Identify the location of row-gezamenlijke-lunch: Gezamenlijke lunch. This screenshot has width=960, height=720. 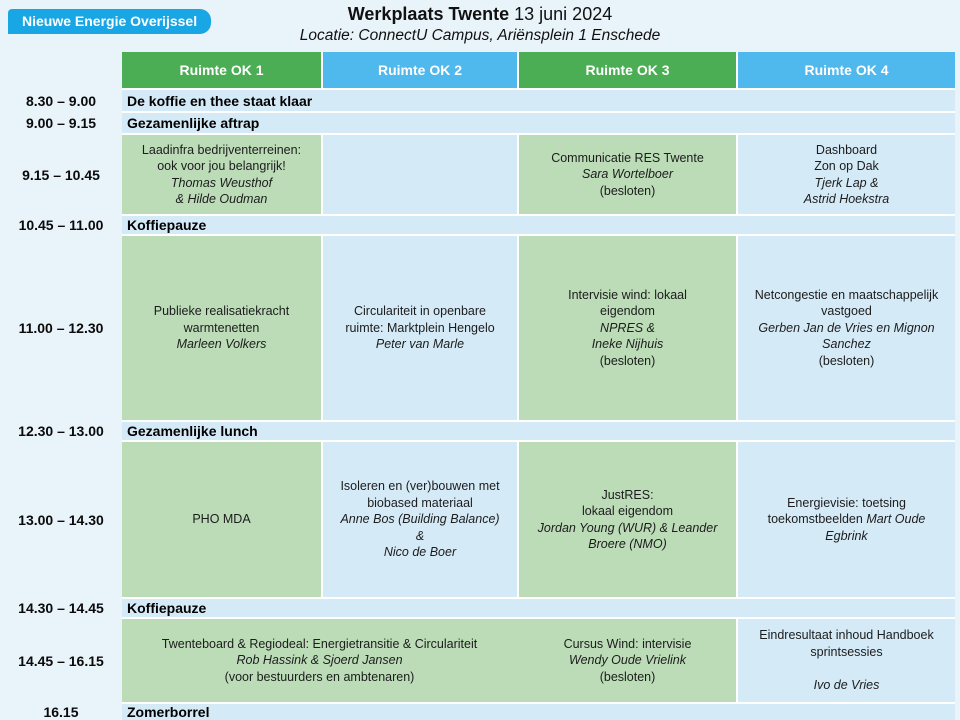
(538, 431).